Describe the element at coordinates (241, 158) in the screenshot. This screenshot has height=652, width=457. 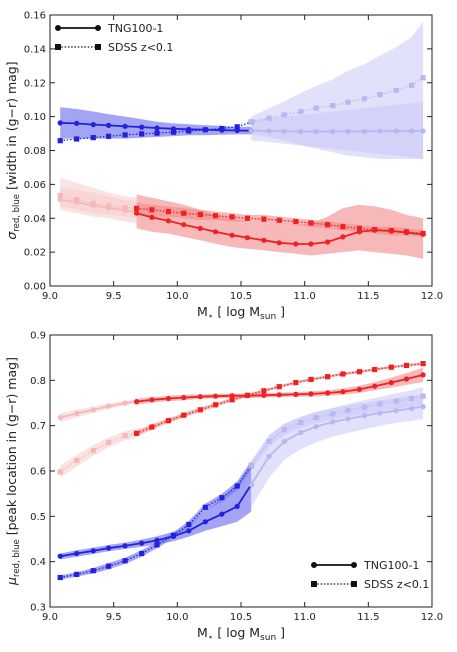
I see `x-tick: 10.5` at that location.